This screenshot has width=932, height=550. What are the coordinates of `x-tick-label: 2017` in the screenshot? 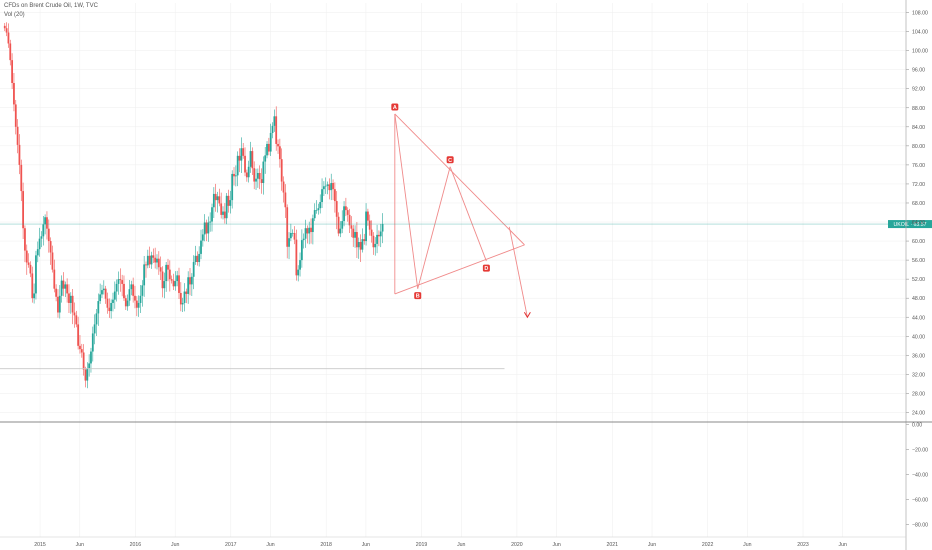 It's located at (231, 545).